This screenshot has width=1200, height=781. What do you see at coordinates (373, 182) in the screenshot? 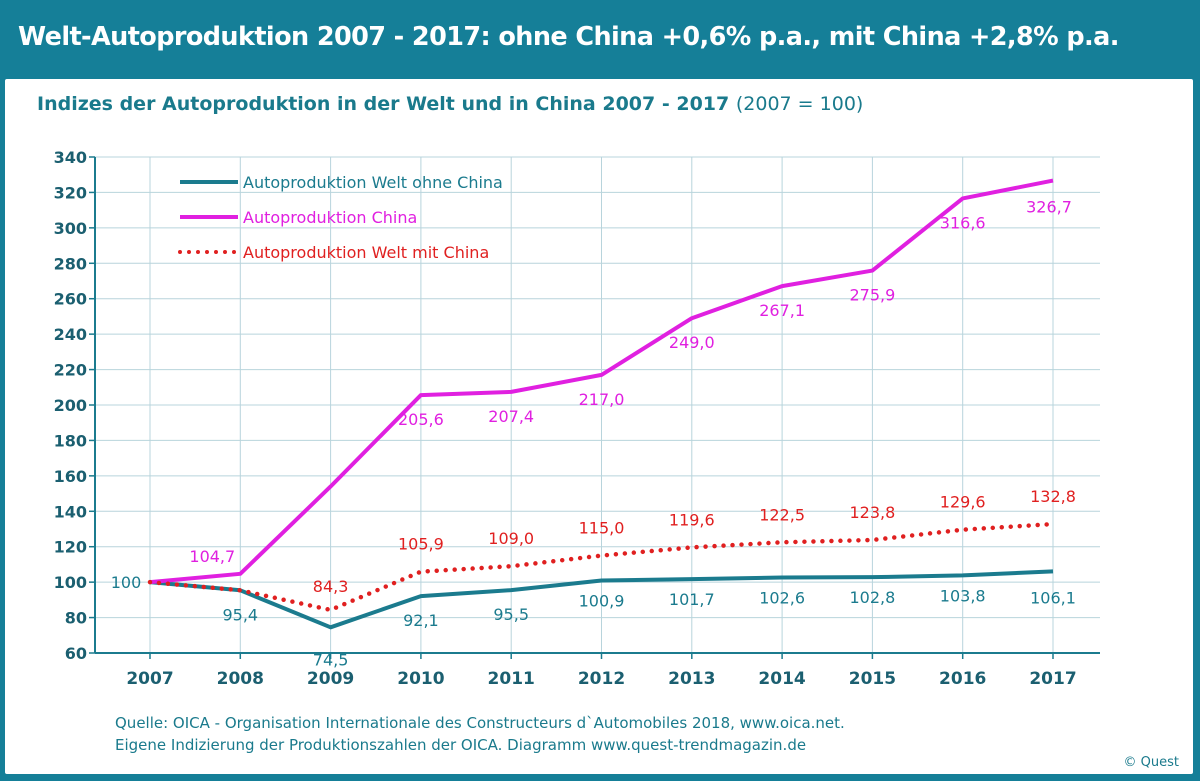
I see `legend-label: Autoproduktion Welt ohne China` at bounding box center [373, 182].